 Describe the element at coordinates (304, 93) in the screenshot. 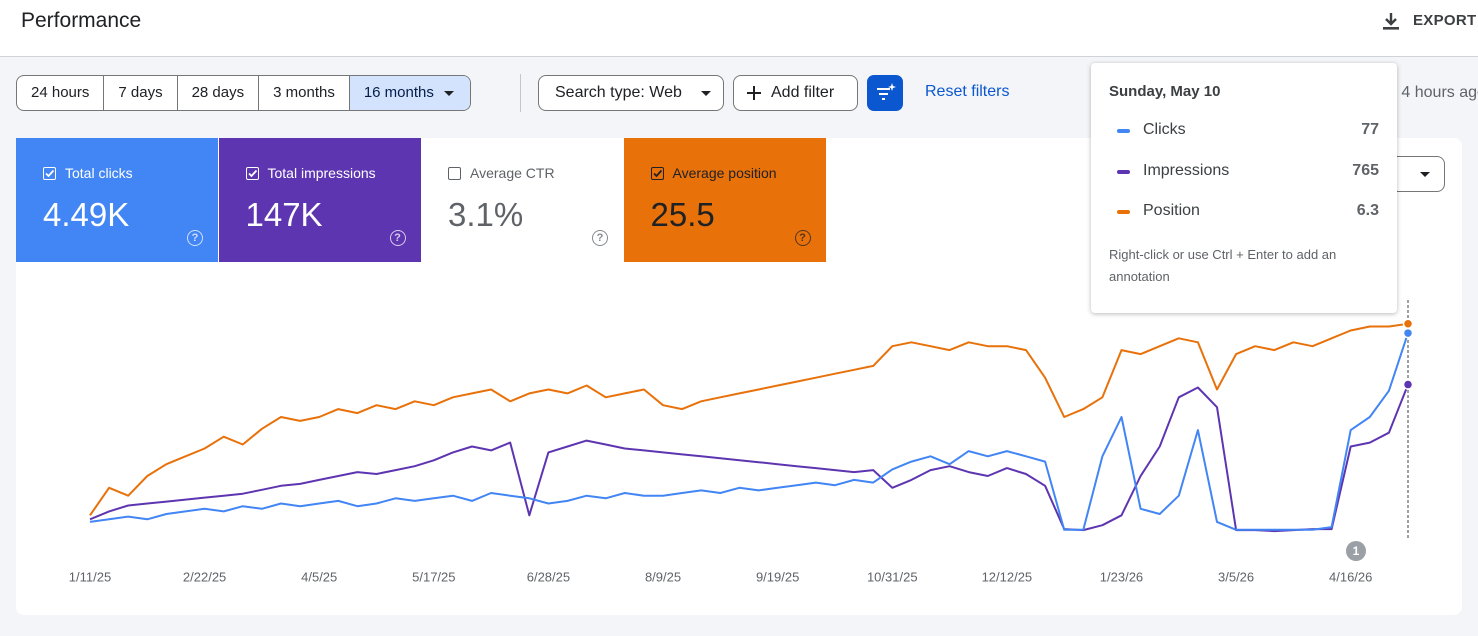

I see `date-range-button: 3 months` at that location.